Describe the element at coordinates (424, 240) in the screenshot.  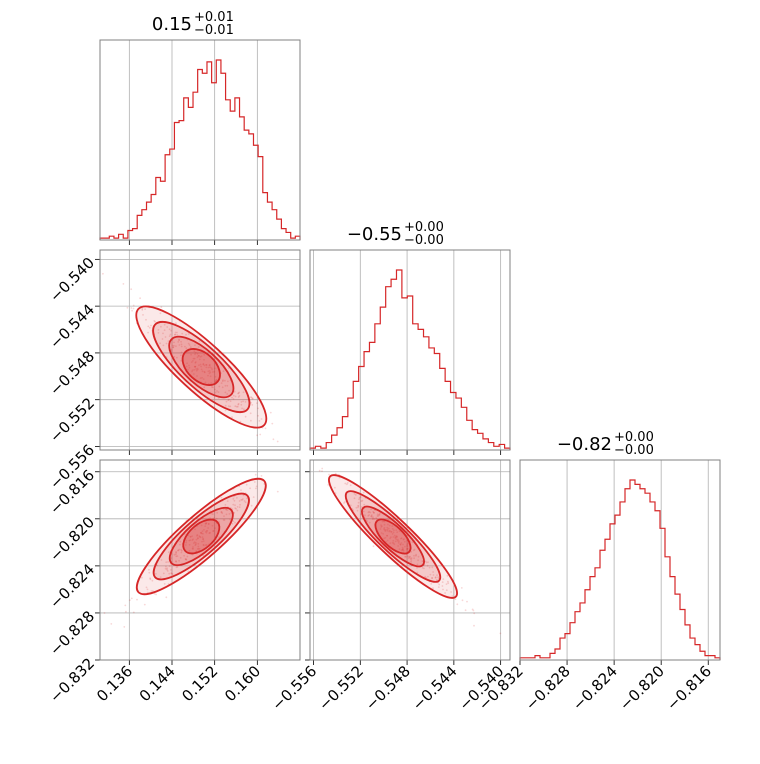
I see `panel-title-lower: −0.00` at that location.